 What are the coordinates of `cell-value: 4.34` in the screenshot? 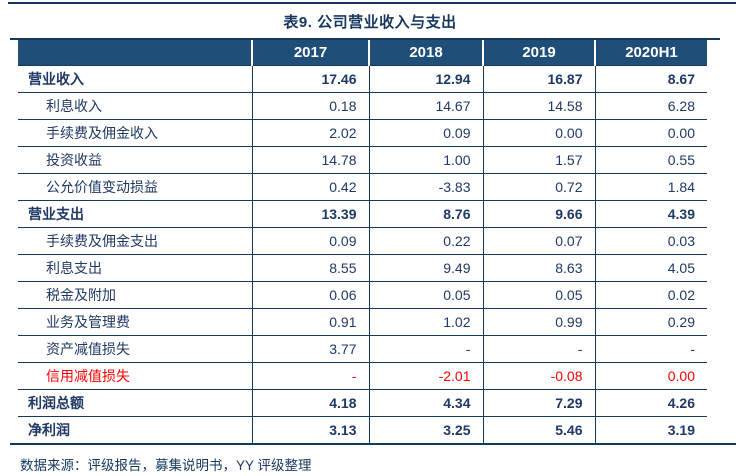 It's located at (425, 403).